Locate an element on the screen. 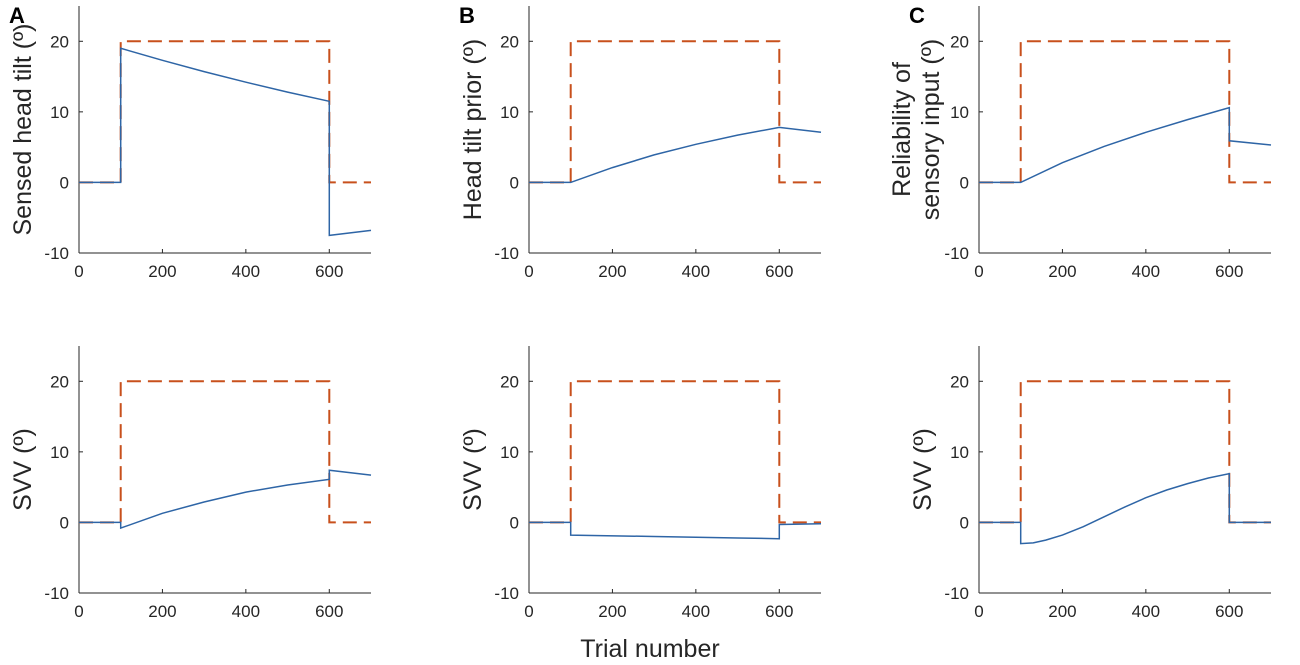 This screenshot has width=1300, height=665. y-axis-title: Sensed head tilt (º) is located at coordinates (23, 129).